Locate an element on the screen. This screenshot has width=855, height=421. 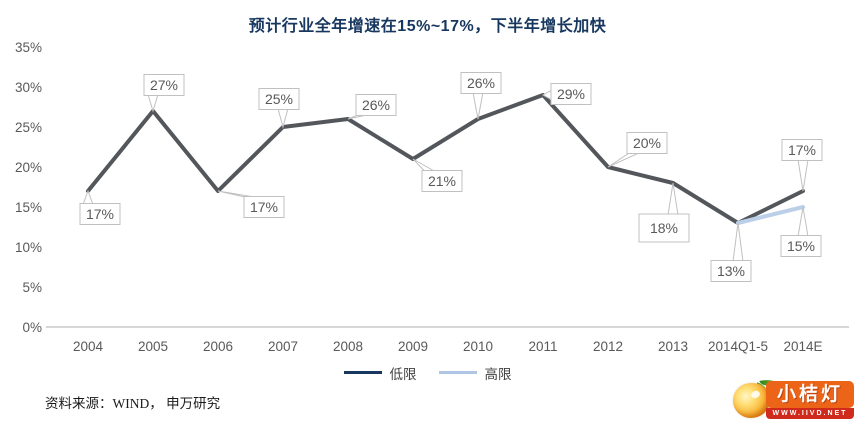
source-note: 资料来源：WIND， 申万研究 is located at coordinates (133, 403).